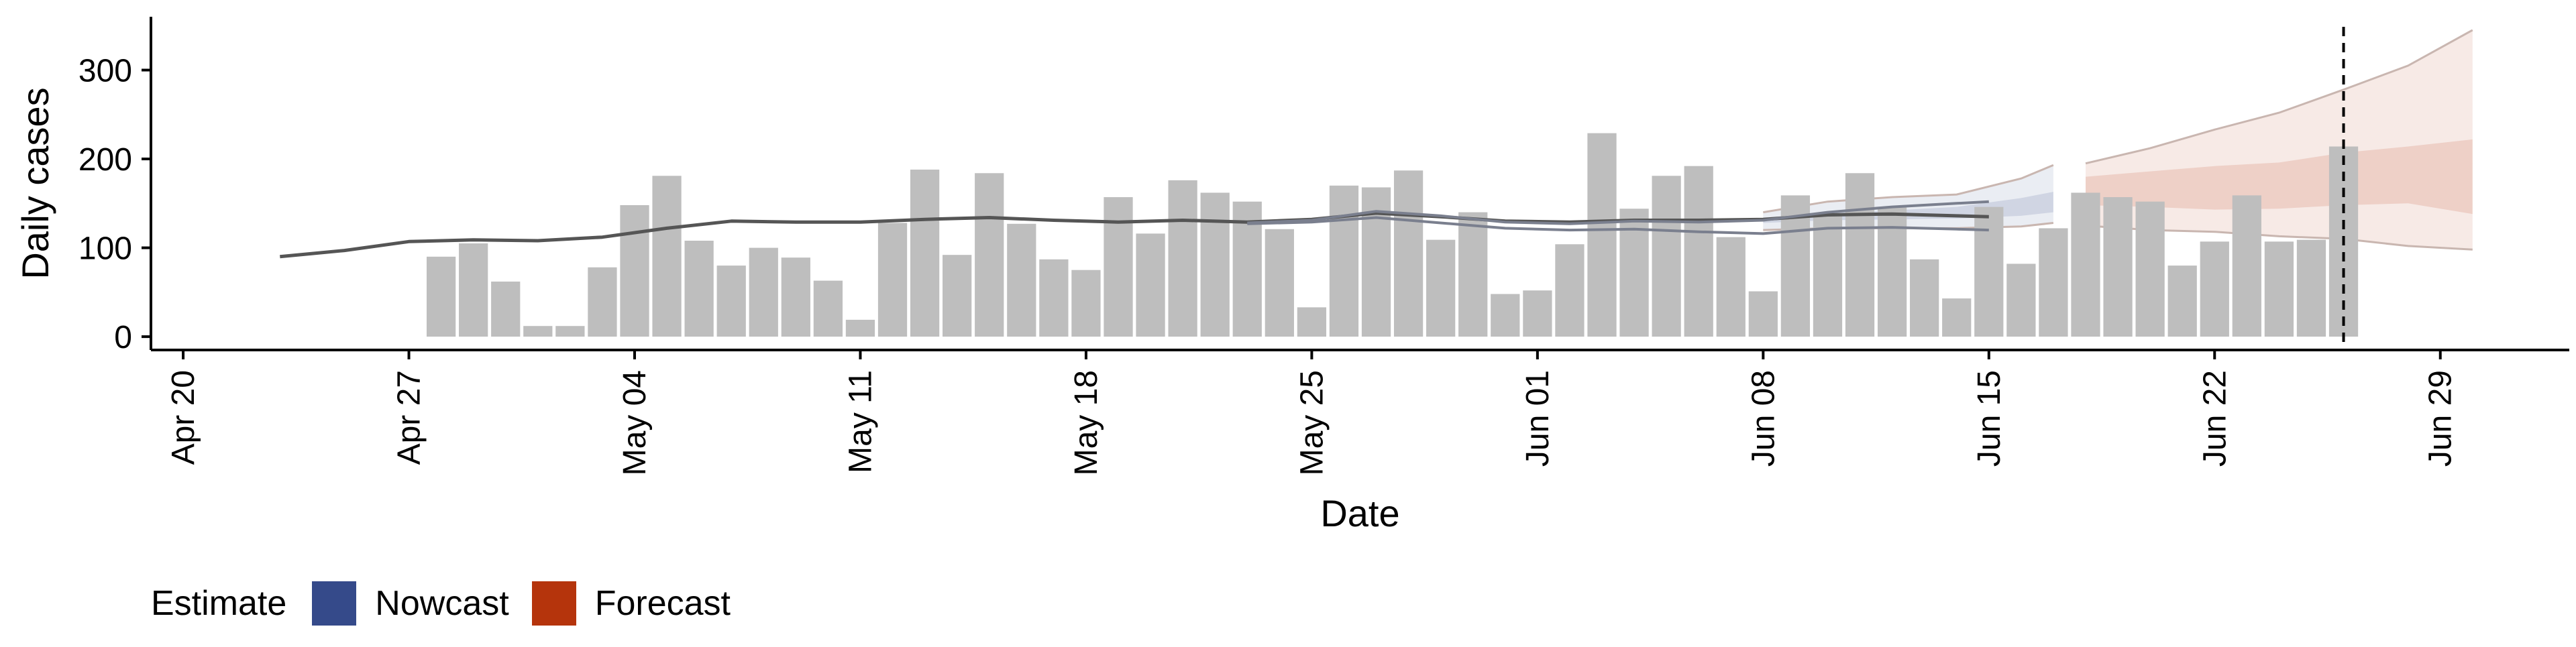 The height and width of the screenshot is (647, 2576). Describe the element at coordinates (1538, 418) in the screenshot. I see `x-tick-label: Jun 01` at that location.